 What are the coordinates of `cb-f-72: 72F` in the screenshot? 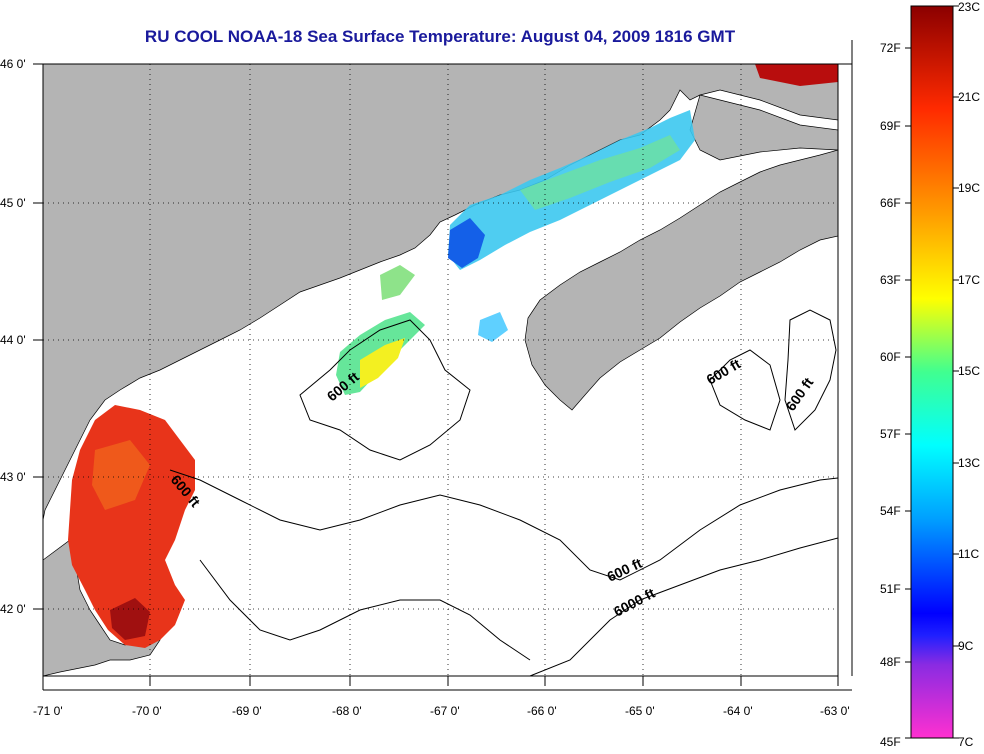 It's located at (890, 48).